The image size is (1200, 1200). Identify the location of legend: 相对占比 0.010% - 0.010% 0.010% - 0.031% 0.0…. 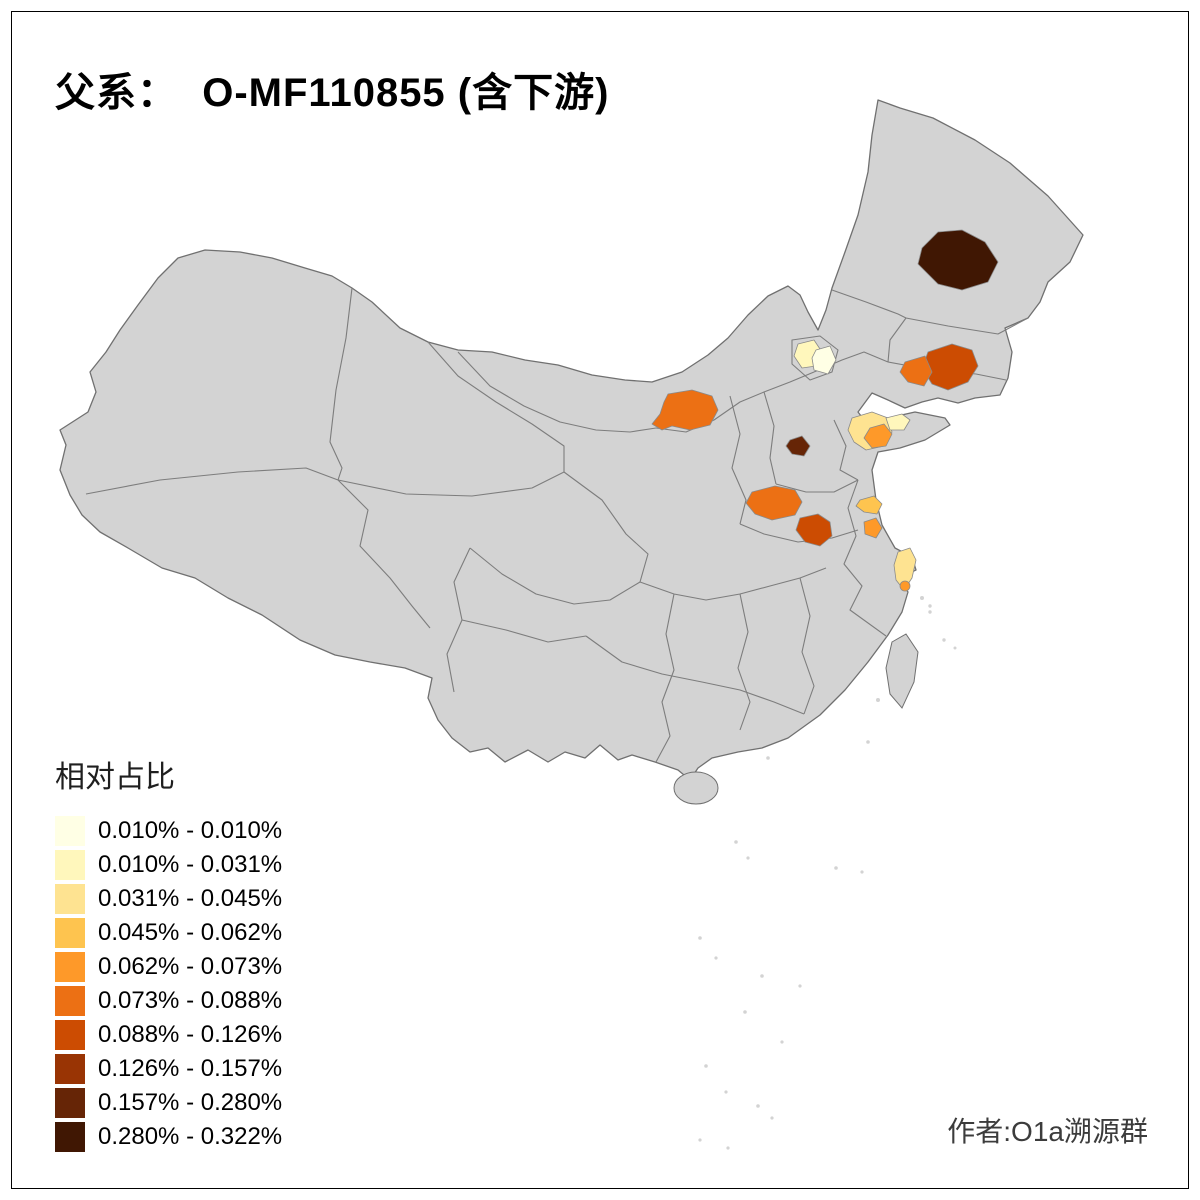
(168, 954).